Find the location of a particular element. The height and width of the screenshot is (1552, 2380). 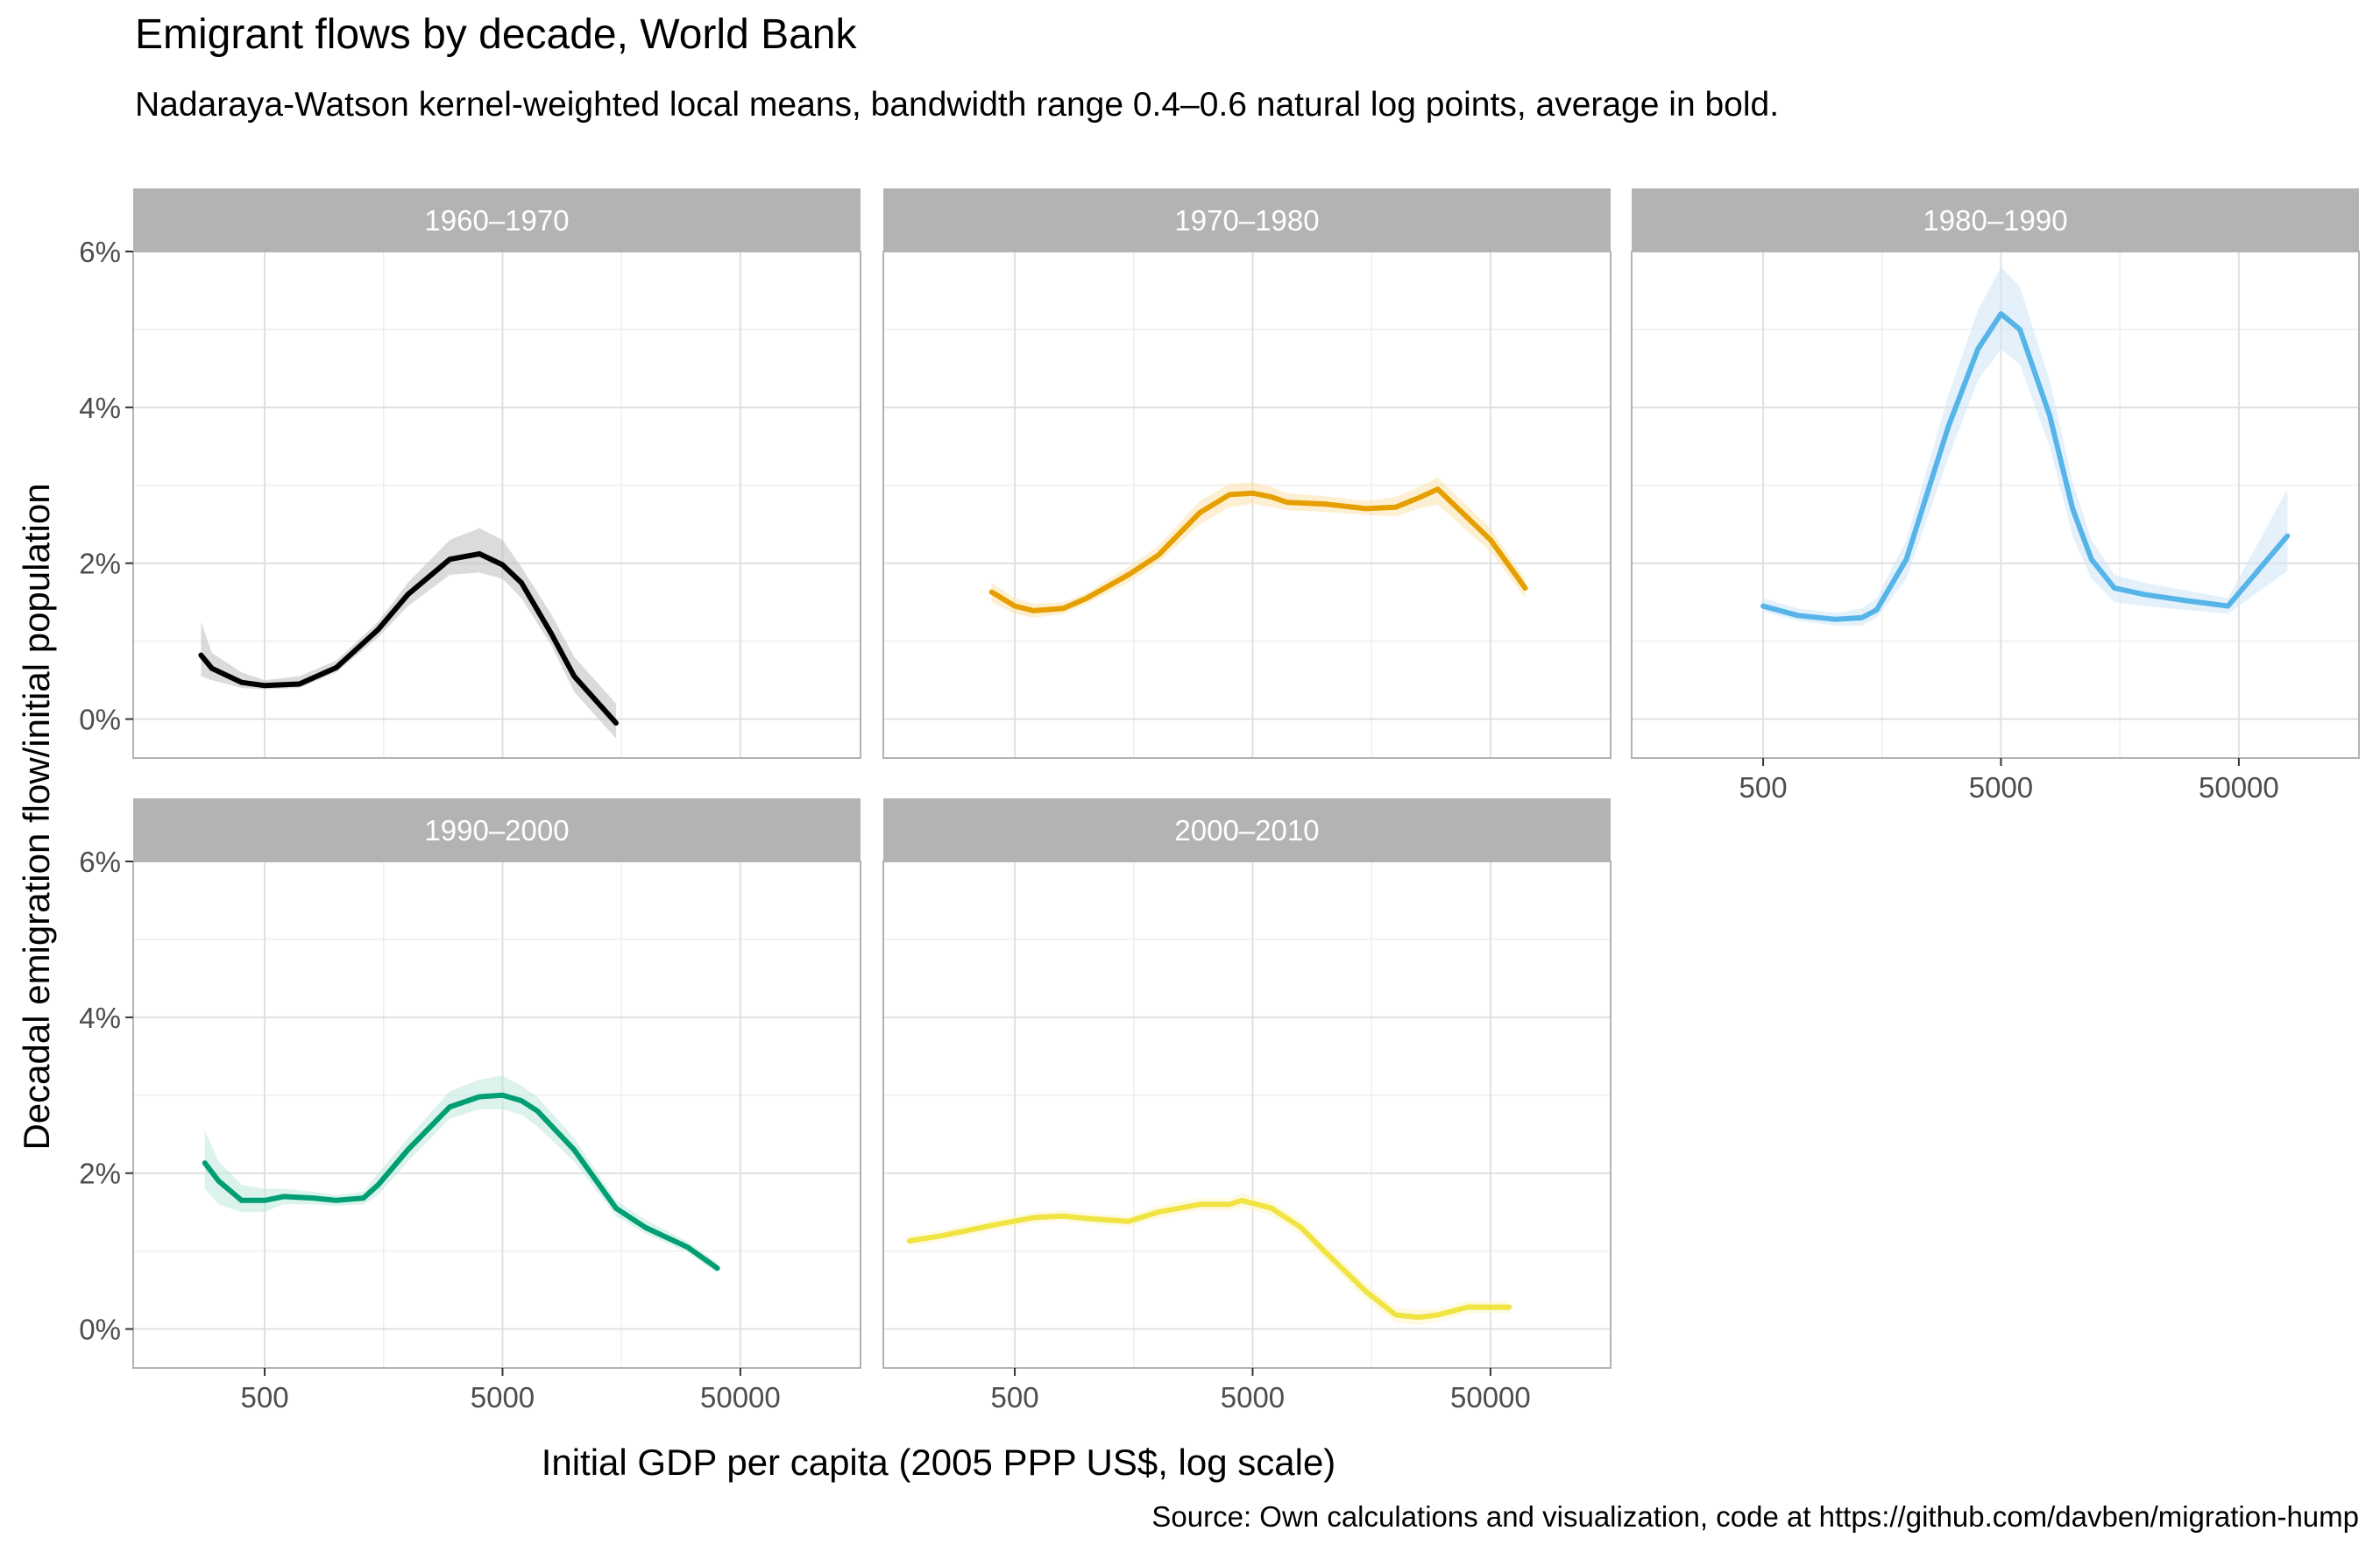

facet-strip-label: 1990–2000 is located at coordinates (496, 830).